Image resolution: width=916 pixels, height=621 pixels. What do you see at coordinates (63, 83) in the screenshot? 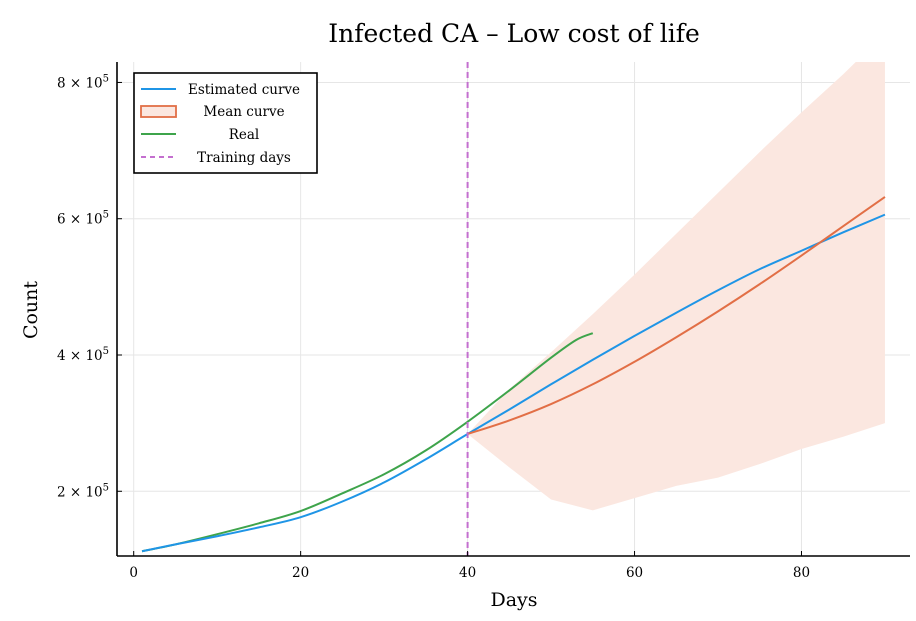
I see `y-tick-mantissa: 8` at bounding box center [63, 83].